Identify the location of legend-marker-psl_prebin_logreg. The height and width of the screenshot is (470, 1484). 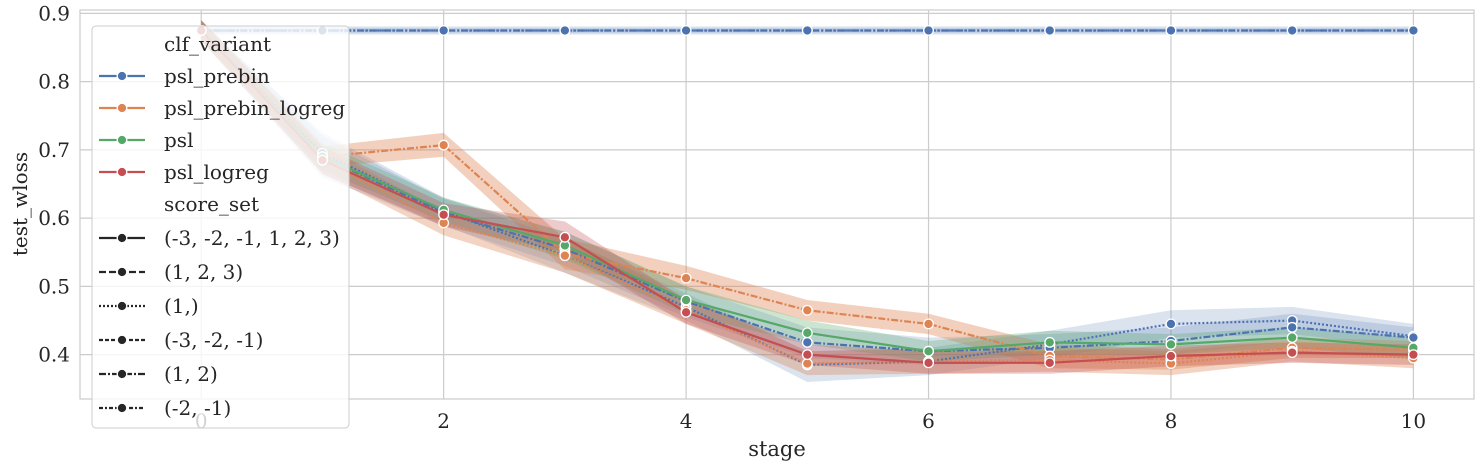
(122, 108).